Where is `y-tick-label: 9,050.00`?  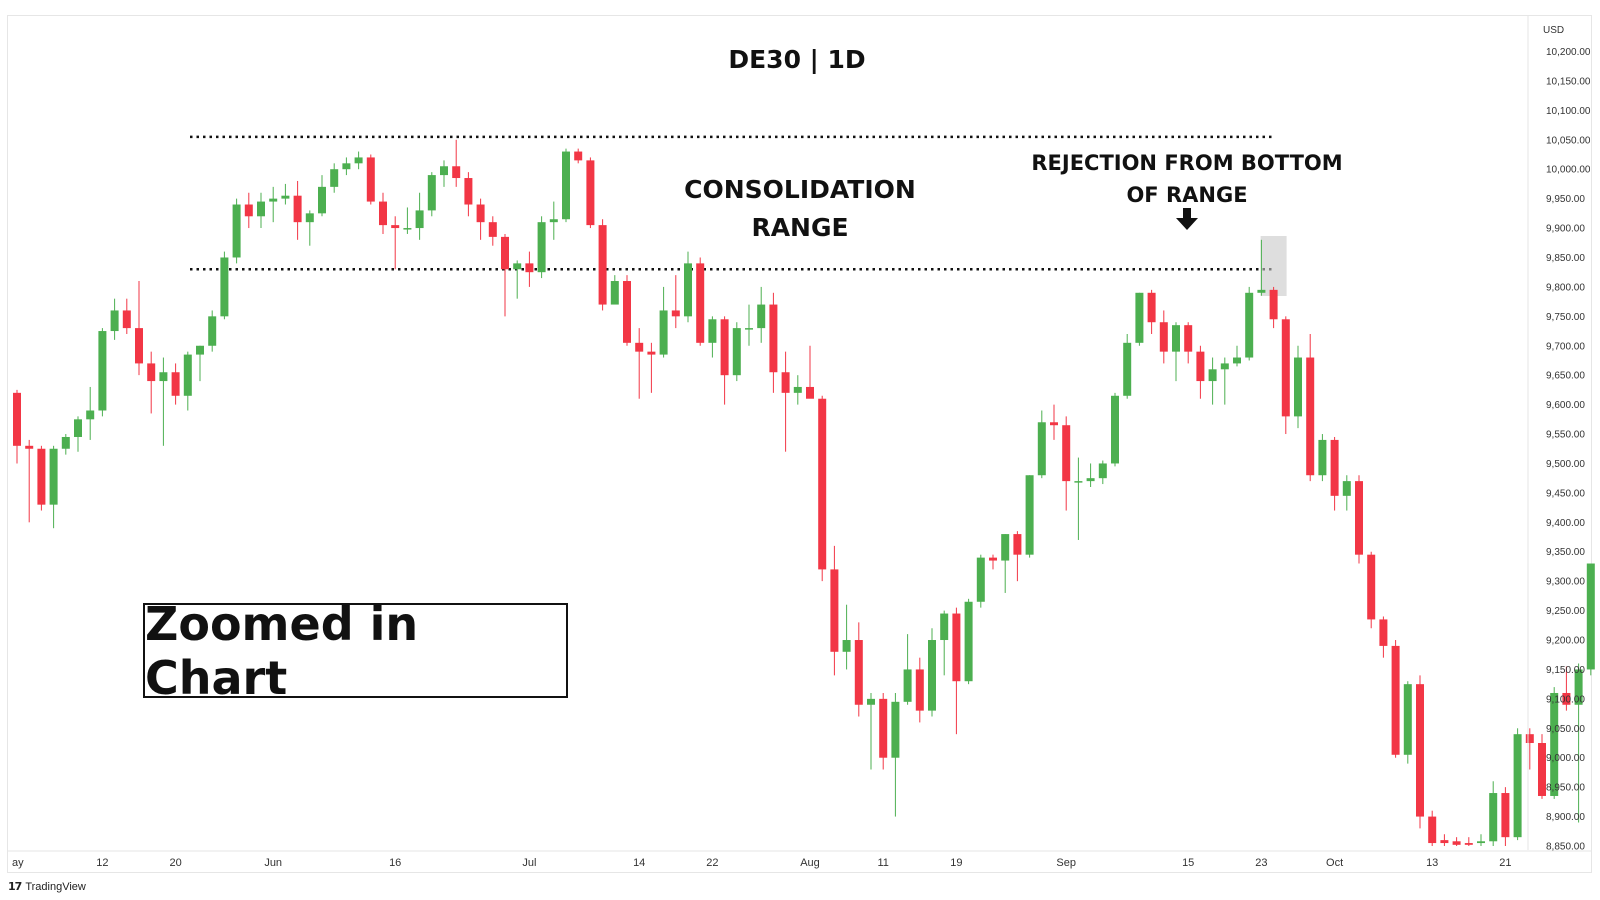 y-tick-label: 9,050.00 is located at coordinates (1565, 729).